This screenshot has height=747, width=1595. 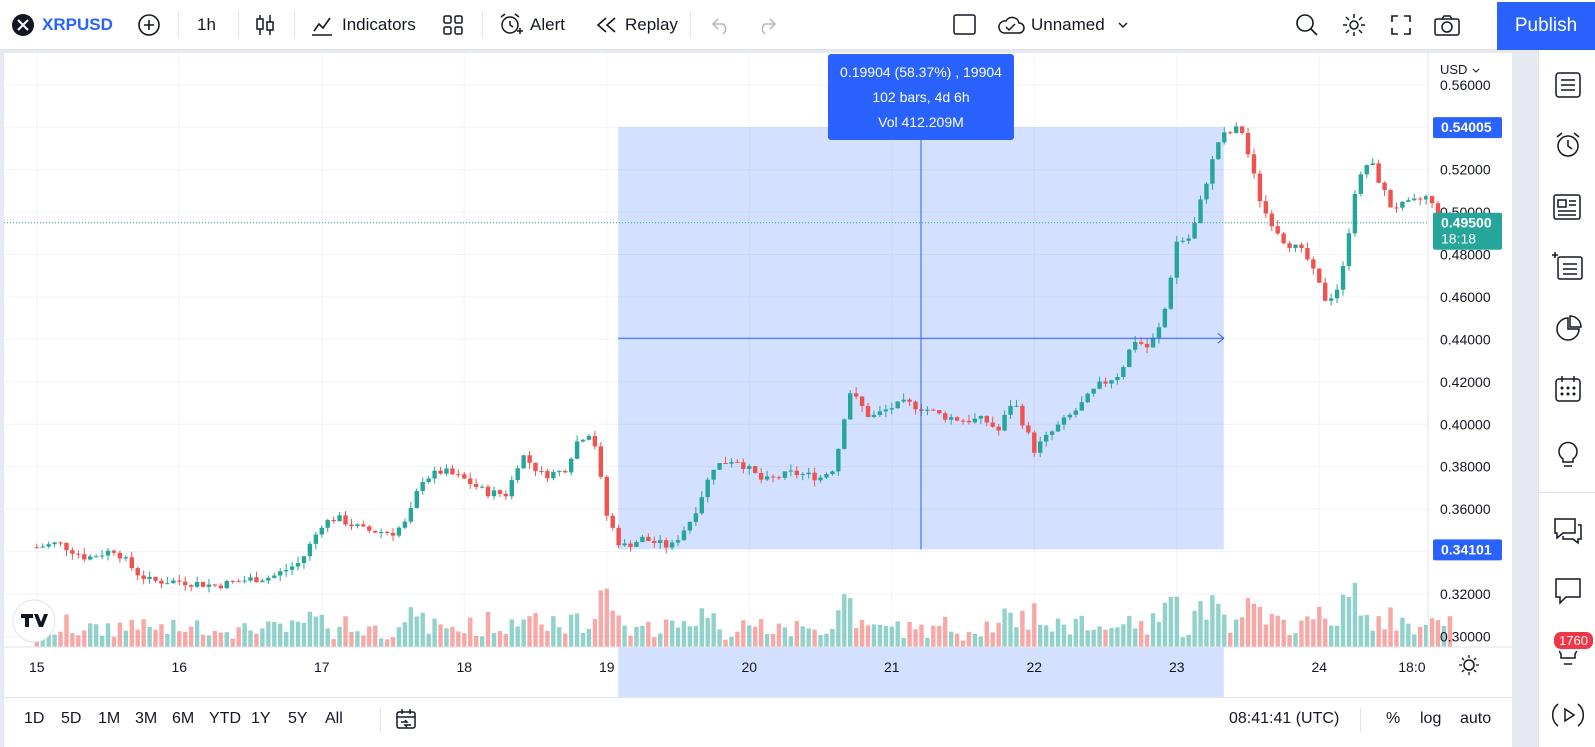 I want to click on goto-date-button, so click(x=406, y=719).